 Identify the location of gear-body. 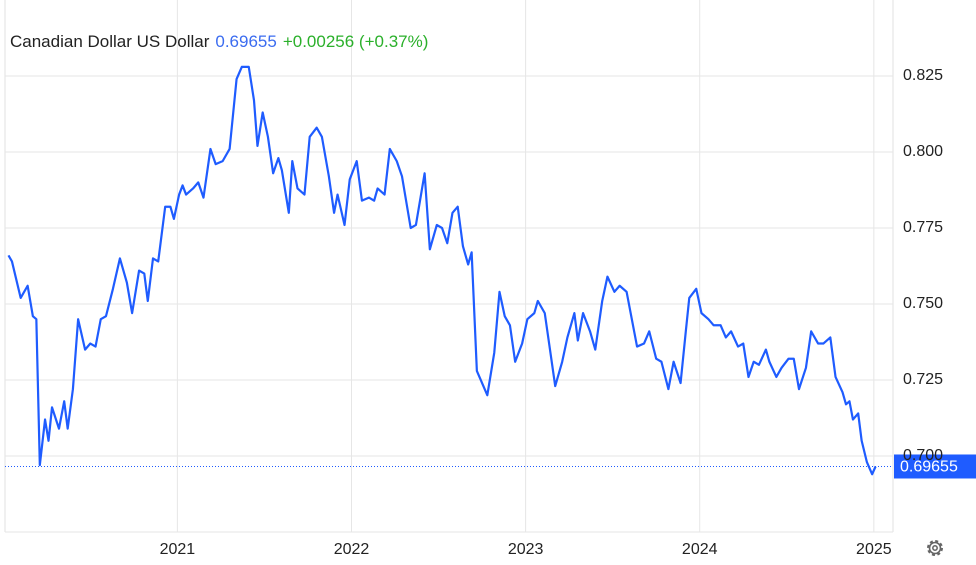
(935, 548).